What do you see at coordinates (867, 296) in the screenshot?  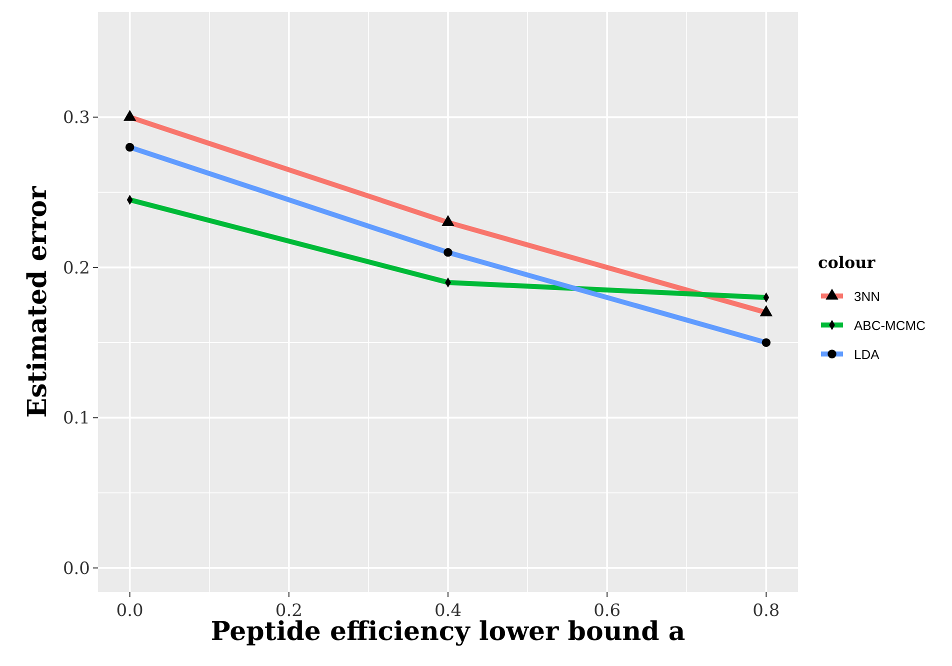 I see `legend-label: 3NN` at bounding box center [867, 296].